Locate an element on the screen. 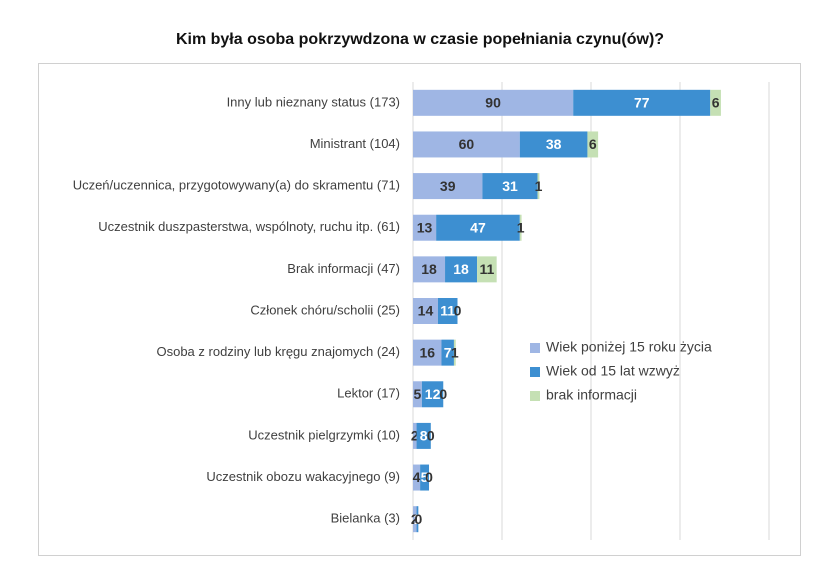 The image size is (839, 569). y-tick-label: Lektor (17) is located at coordinates (368, 393).